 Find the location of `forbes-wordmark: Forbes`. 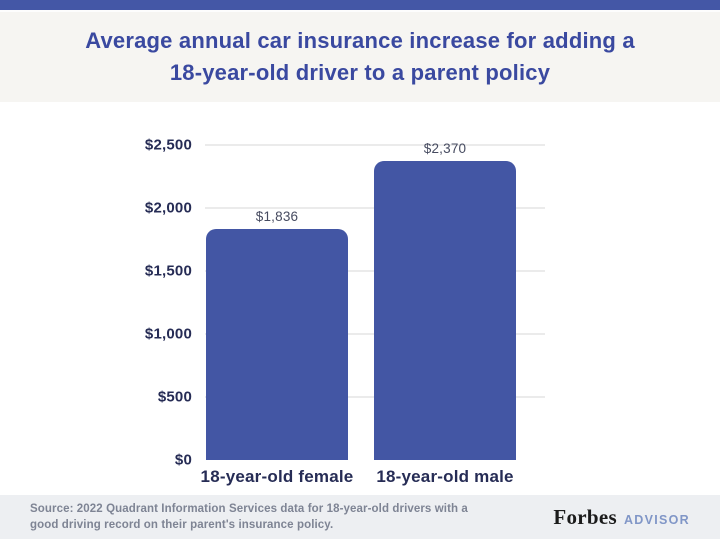

forbes-wordmark: Forbes is located at coordinates (585, 516).